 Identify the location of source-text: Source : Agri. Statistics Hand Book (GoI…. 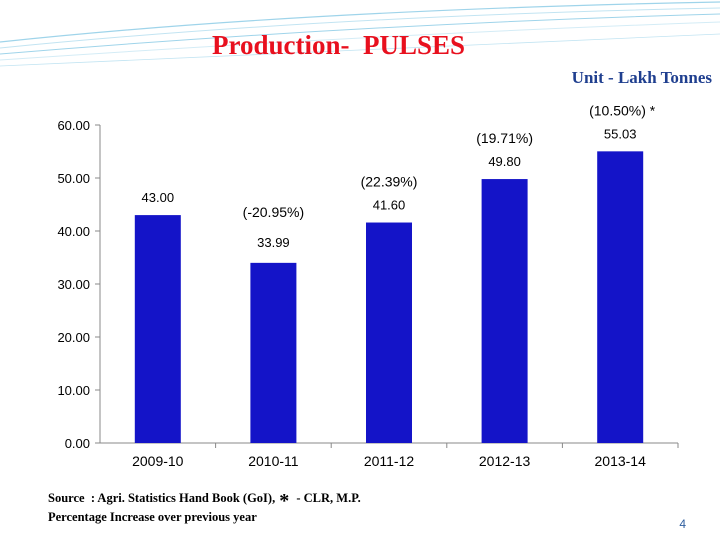
(162, 498).